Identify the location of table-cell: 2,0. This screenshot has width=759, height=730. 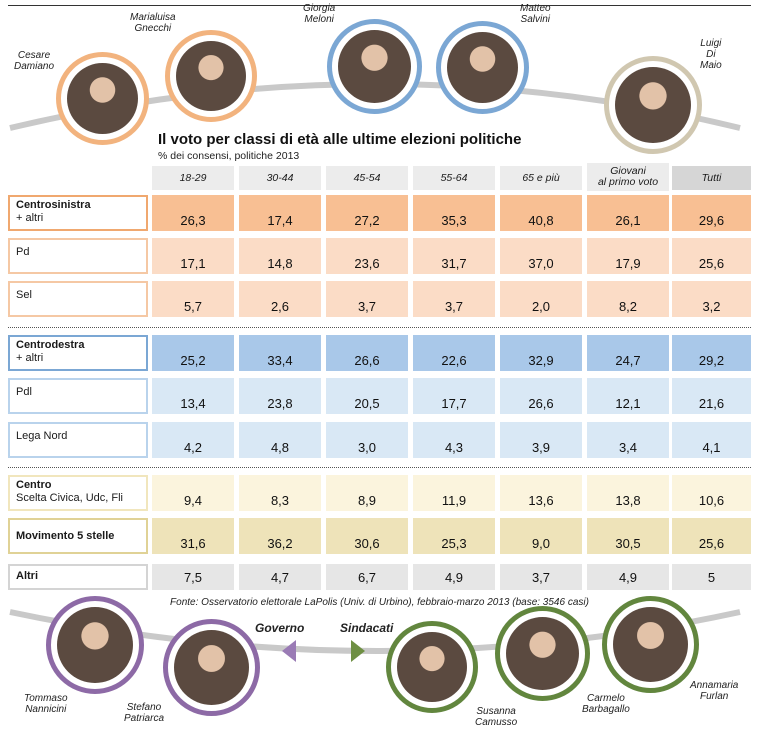
(541, 299).